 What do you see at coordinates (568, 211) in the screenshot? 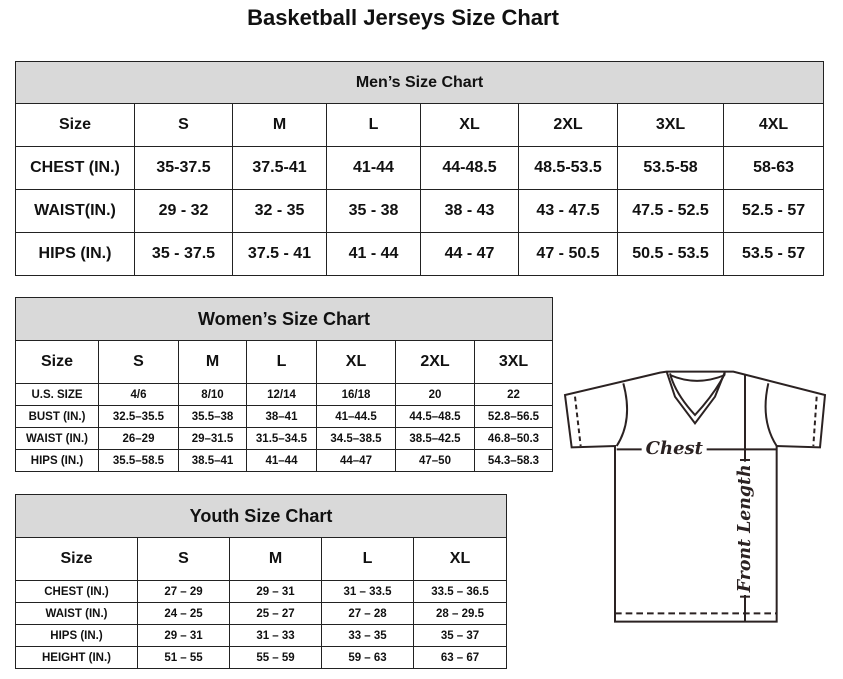
I see `table-cell: 43 - 47.5` at bounding box center [568, 211].